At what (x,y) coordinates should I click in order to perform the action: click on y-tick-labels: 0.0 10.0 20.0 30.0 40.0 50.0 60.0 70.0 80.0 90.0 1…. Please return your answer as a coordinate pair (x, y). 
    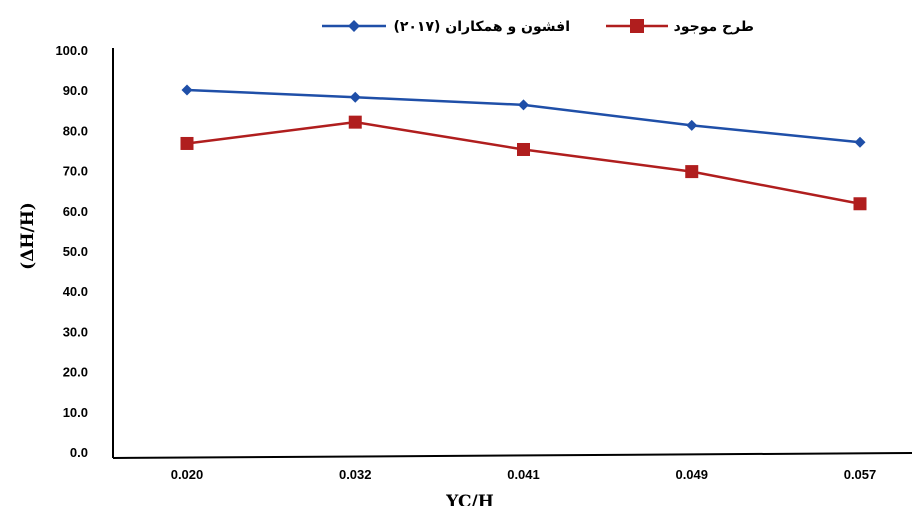
    Looking at the image, I should click on (71, 251).